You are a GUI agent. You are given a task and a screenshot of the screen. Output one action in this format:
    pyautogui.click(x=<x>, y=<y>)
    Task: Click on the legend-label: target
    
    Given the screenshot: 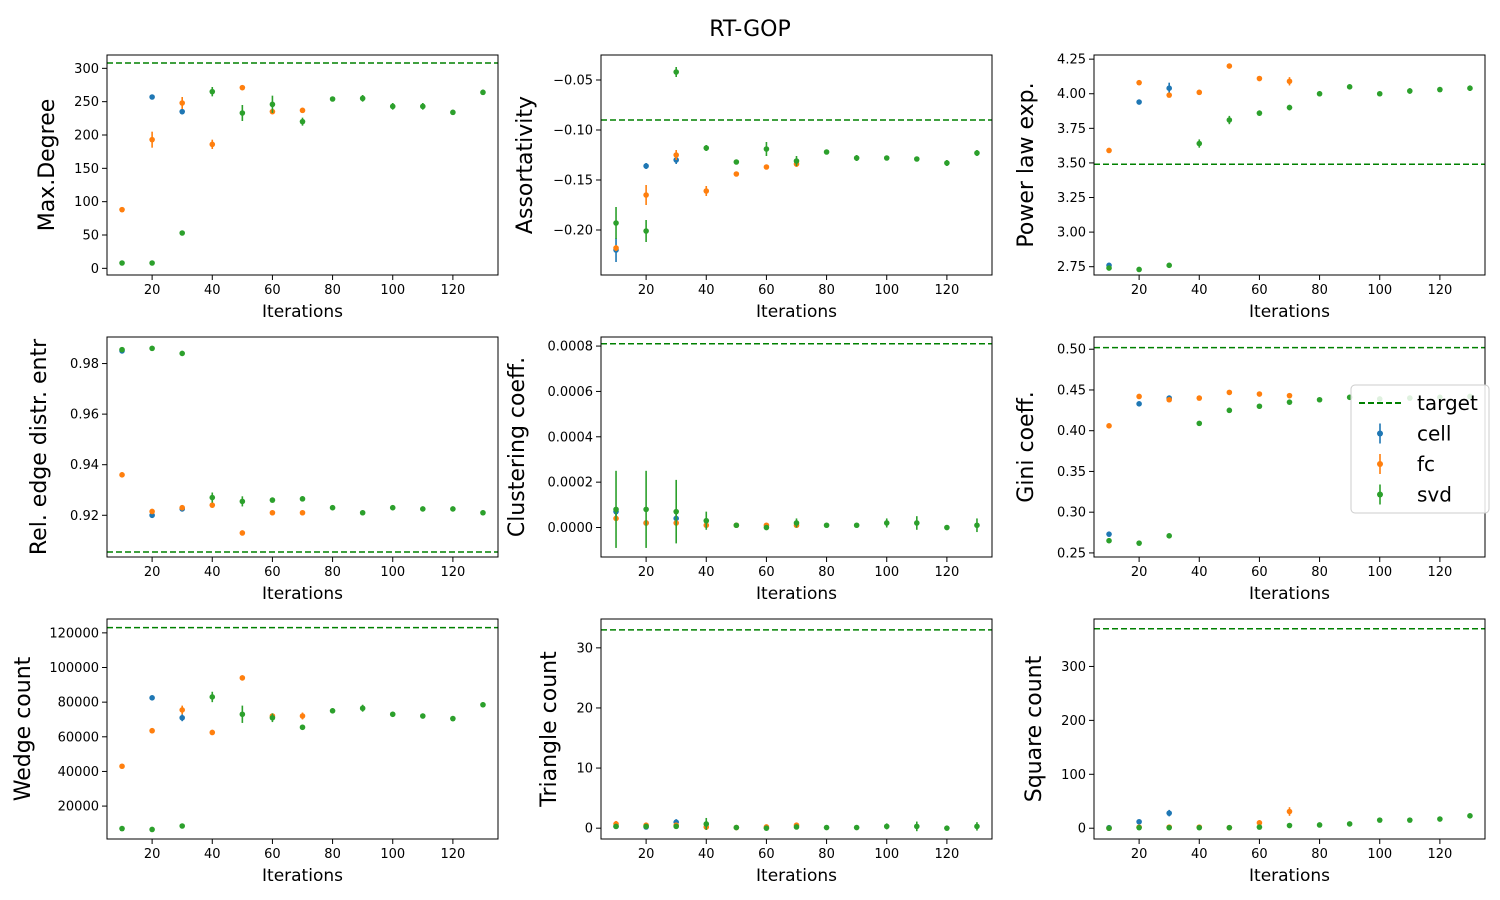 What is the action you would take?
    pyautogui.click(x=1447, y=403)
    